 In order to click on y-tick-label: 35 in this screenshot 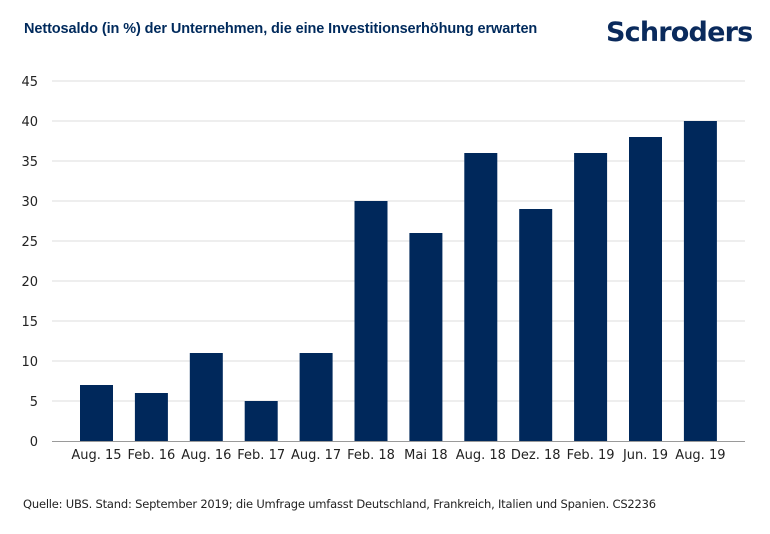, I will do `click(29, 162)`.